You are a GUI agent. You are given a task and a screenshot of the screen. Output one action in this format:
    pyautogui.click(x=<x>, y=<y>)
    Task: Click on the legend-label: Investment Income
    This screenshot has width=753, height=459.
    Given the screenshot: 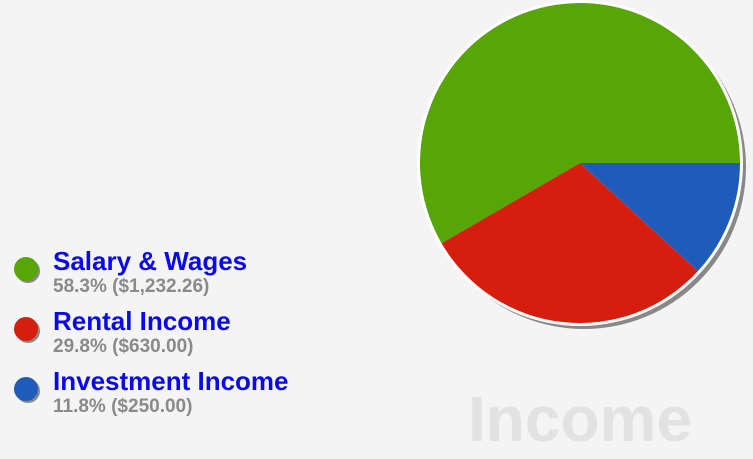 What is the action you would take?
    pyautogui.click(x=171, y=381)
    